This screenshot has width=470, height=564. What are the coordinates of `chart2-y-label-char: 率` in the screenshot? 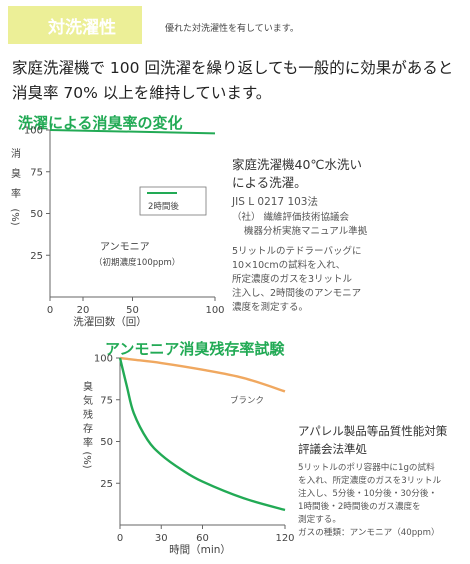 It's located at (88, 442).